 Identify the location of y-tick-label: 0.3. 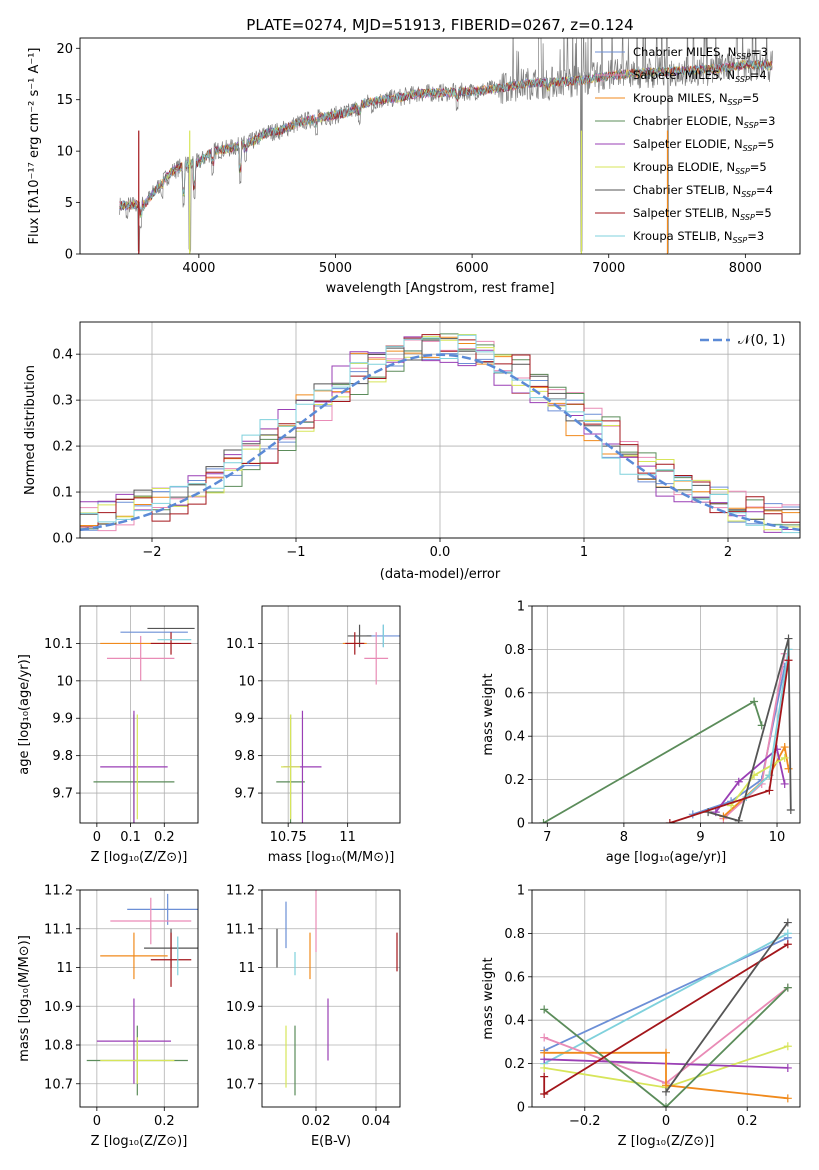
(62, 401).